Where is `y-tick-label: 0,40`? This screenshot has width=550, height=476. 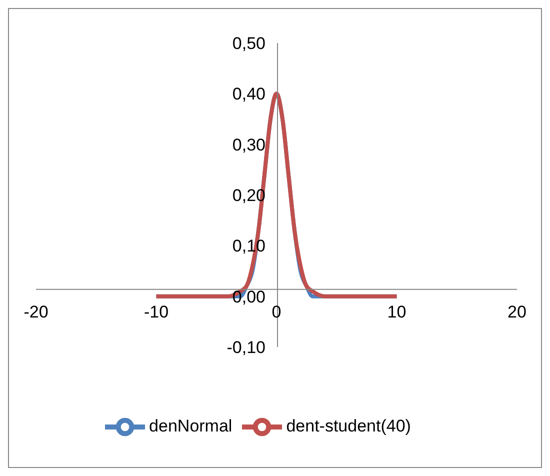 y-tick-label: 0,40 is located at coordinates (249, 94).